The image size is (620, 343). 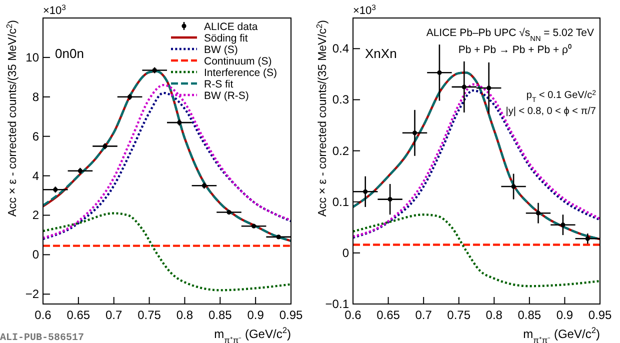 I want to click on legend-label: Söding fit, so click(x=226, y=38).